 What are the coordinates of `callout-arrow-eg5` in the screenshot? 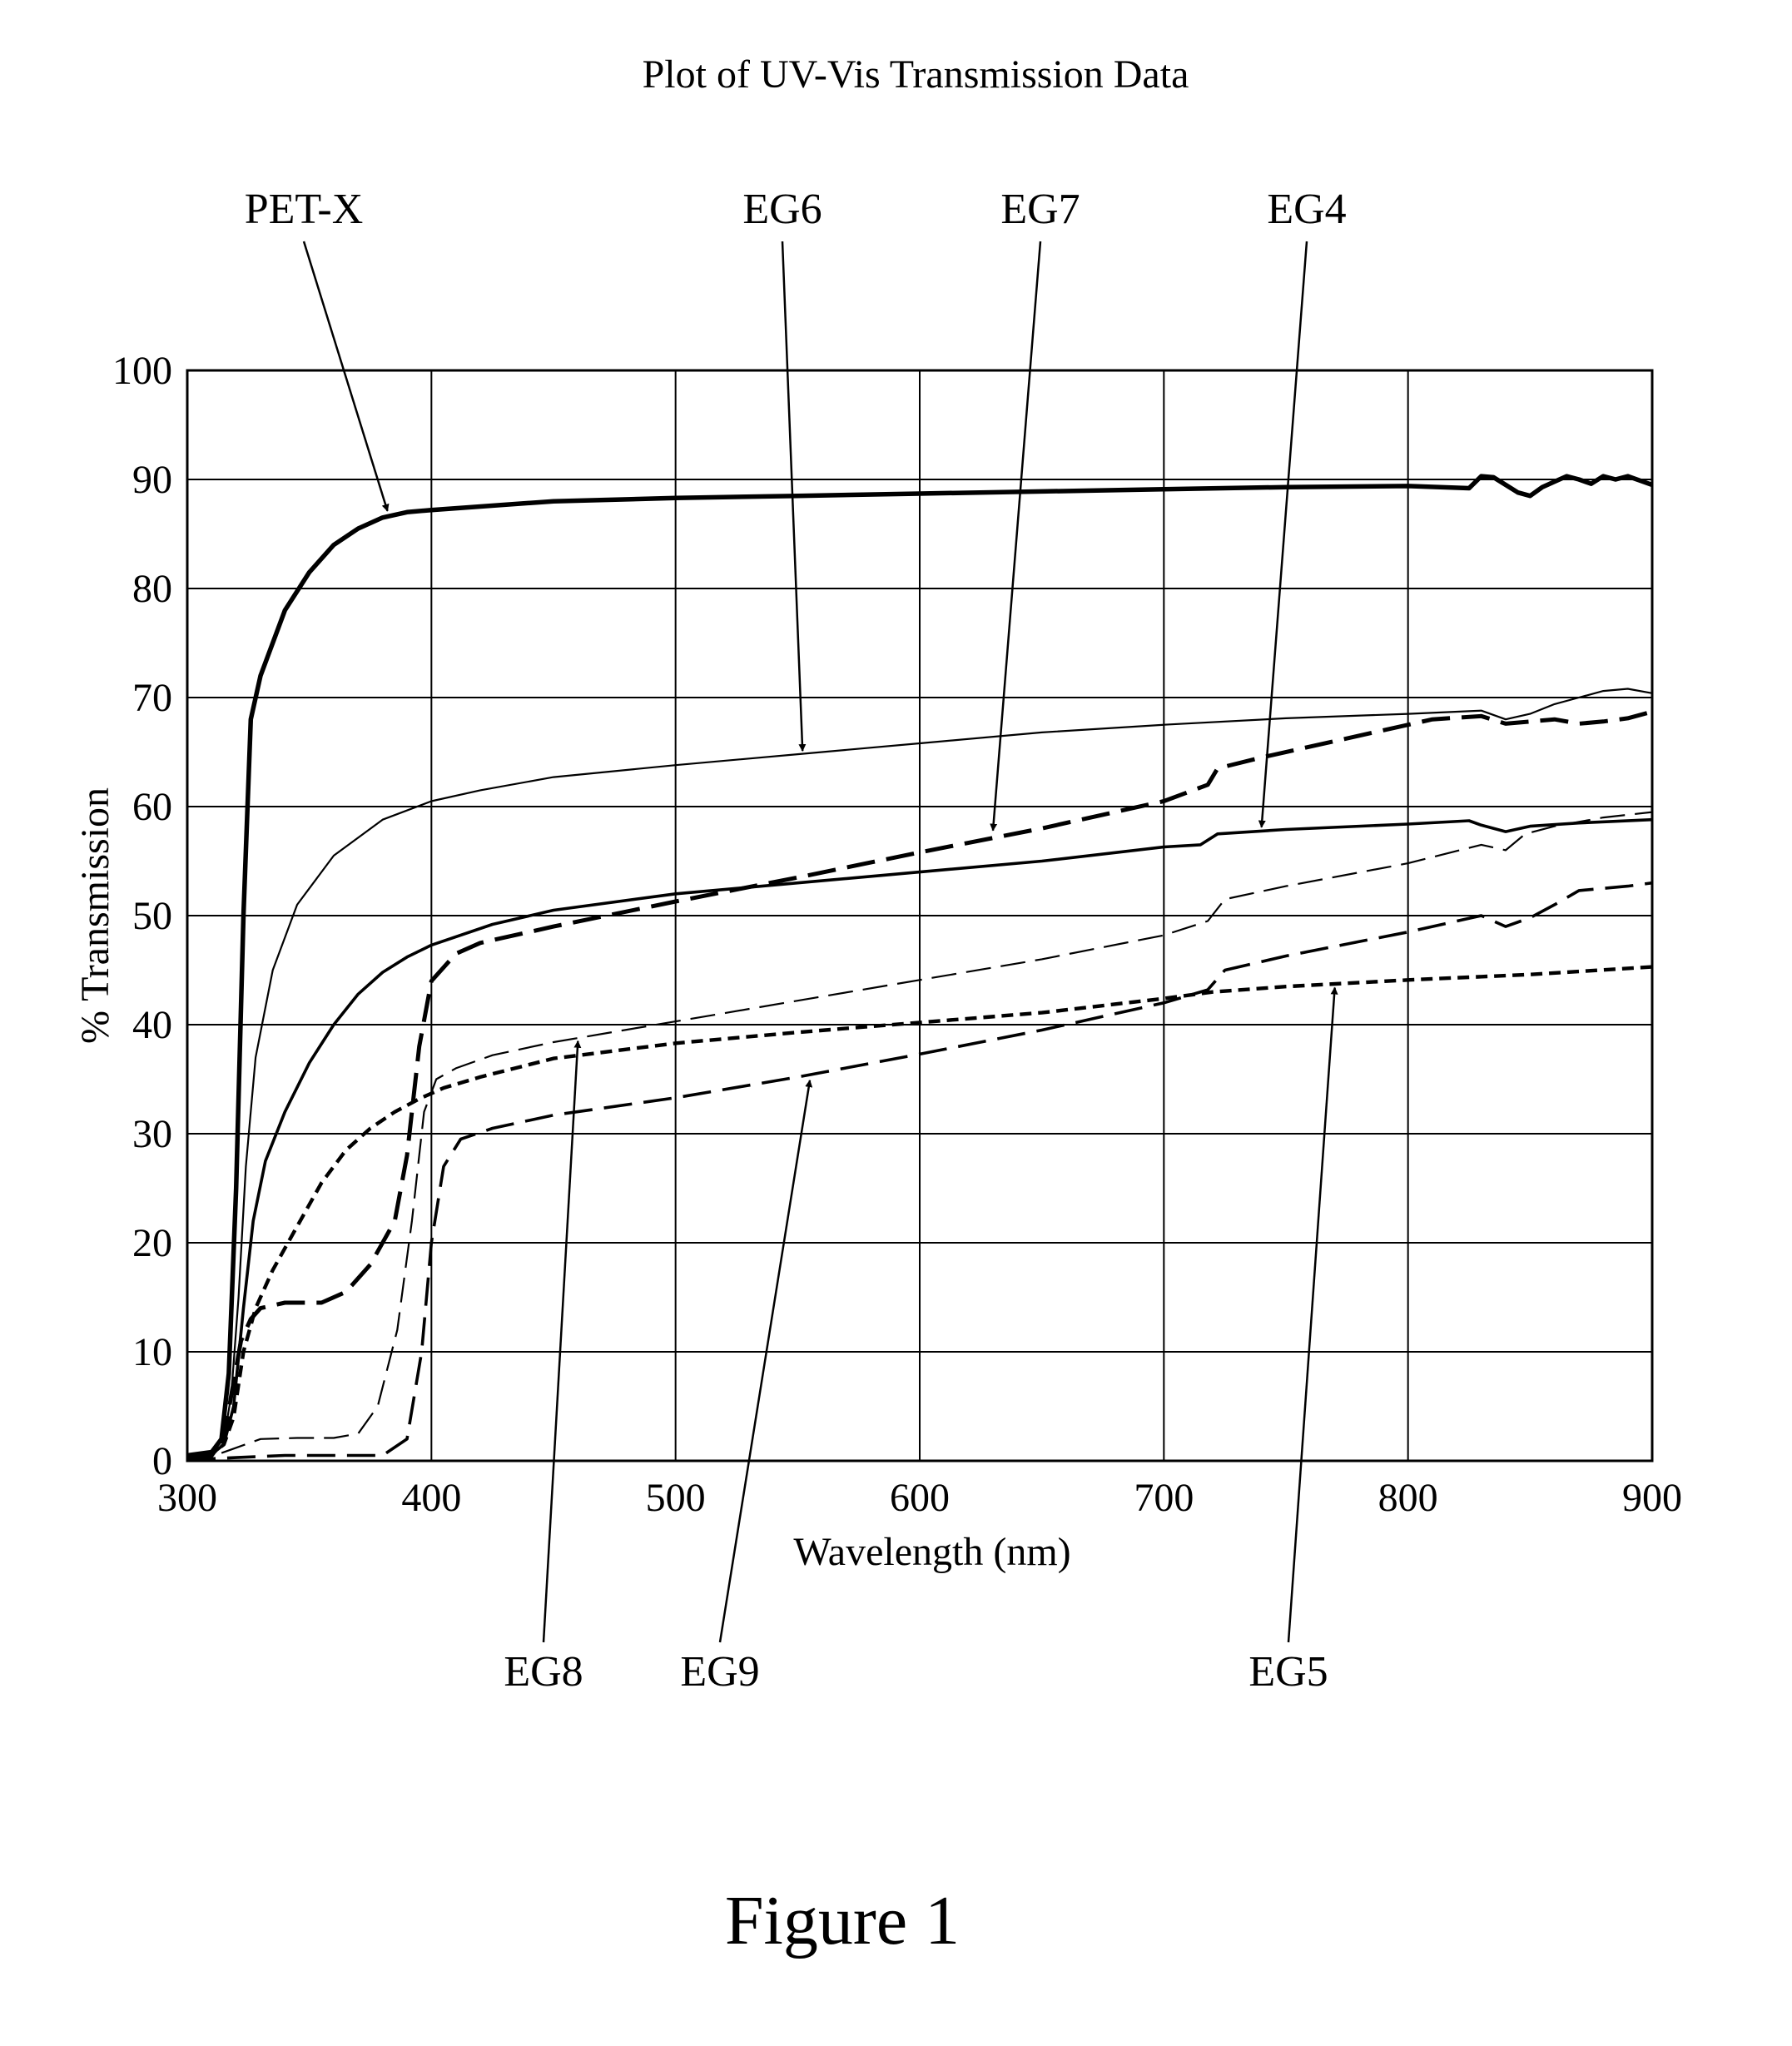 It's located at (1312, 1315).